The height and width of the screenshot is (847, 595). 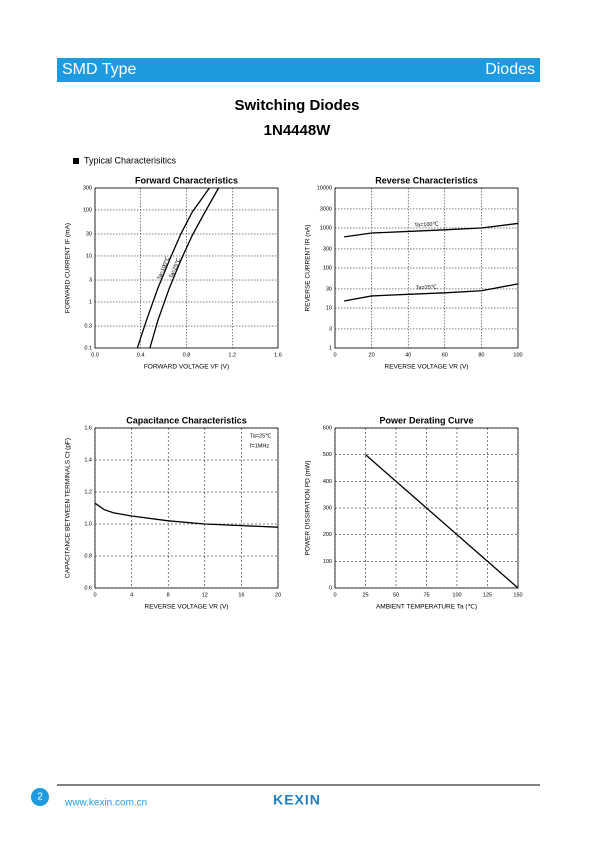 What do you see at coordinates (396, 595) in the screenshot?
I see `x-tick-label: 50` at bounding box center [396, 595].